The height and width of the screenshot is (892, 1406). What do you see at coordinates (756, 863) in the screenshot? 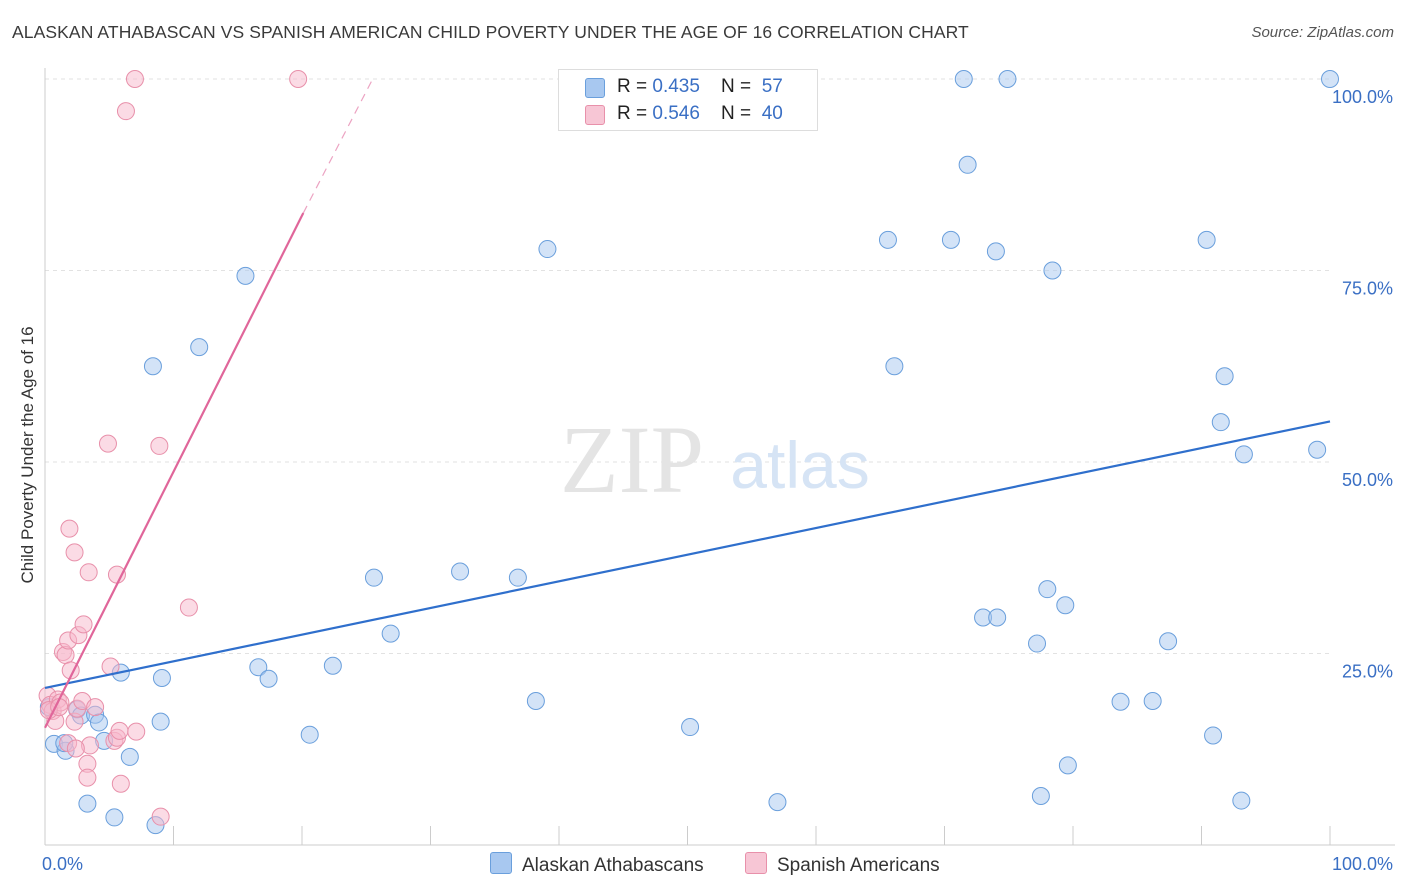
I see `bottom-legend-swatch-pink` at bounding box center [756, 863].